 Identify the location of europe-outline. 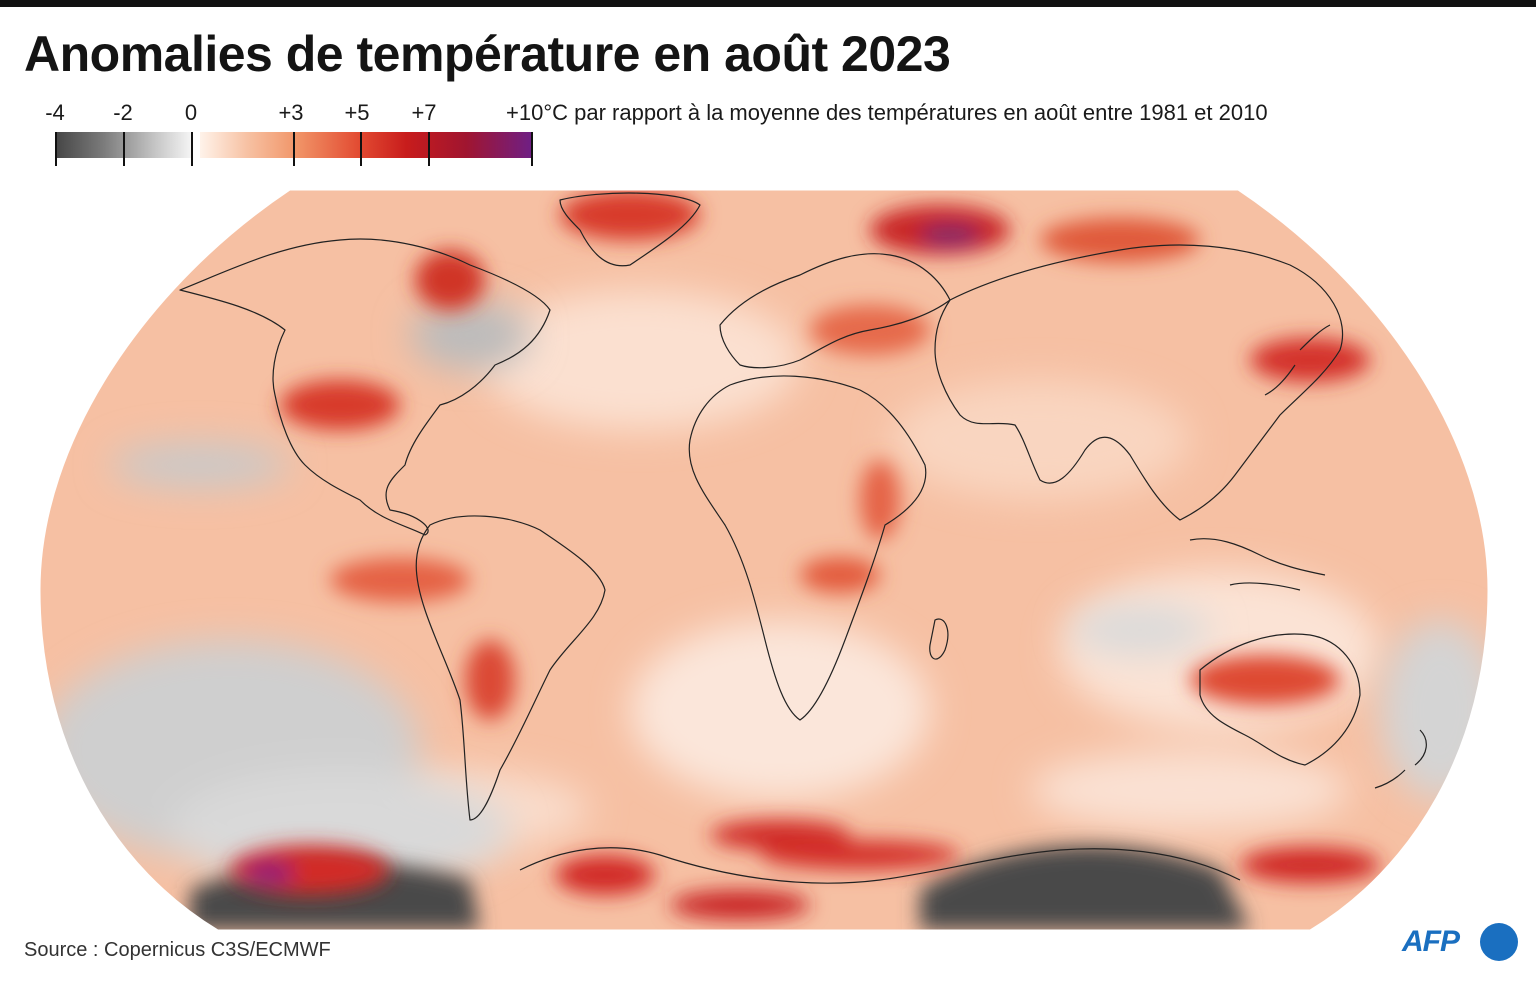
(835, 311).